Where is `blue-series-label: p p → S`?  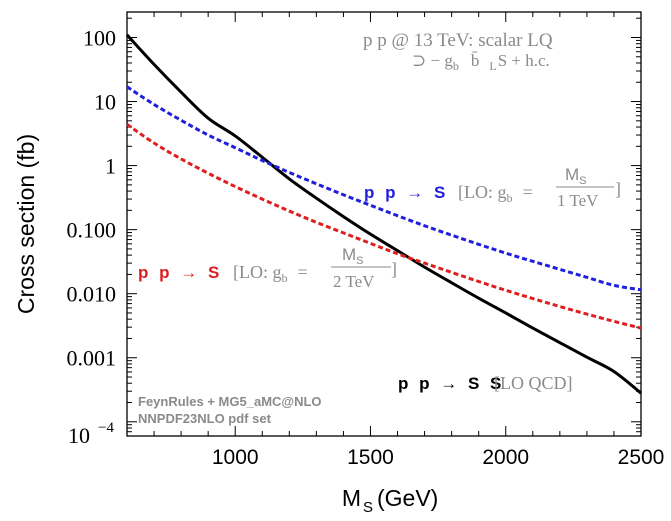 blue-series-label: p p → S is located at coordinates (406, 192).